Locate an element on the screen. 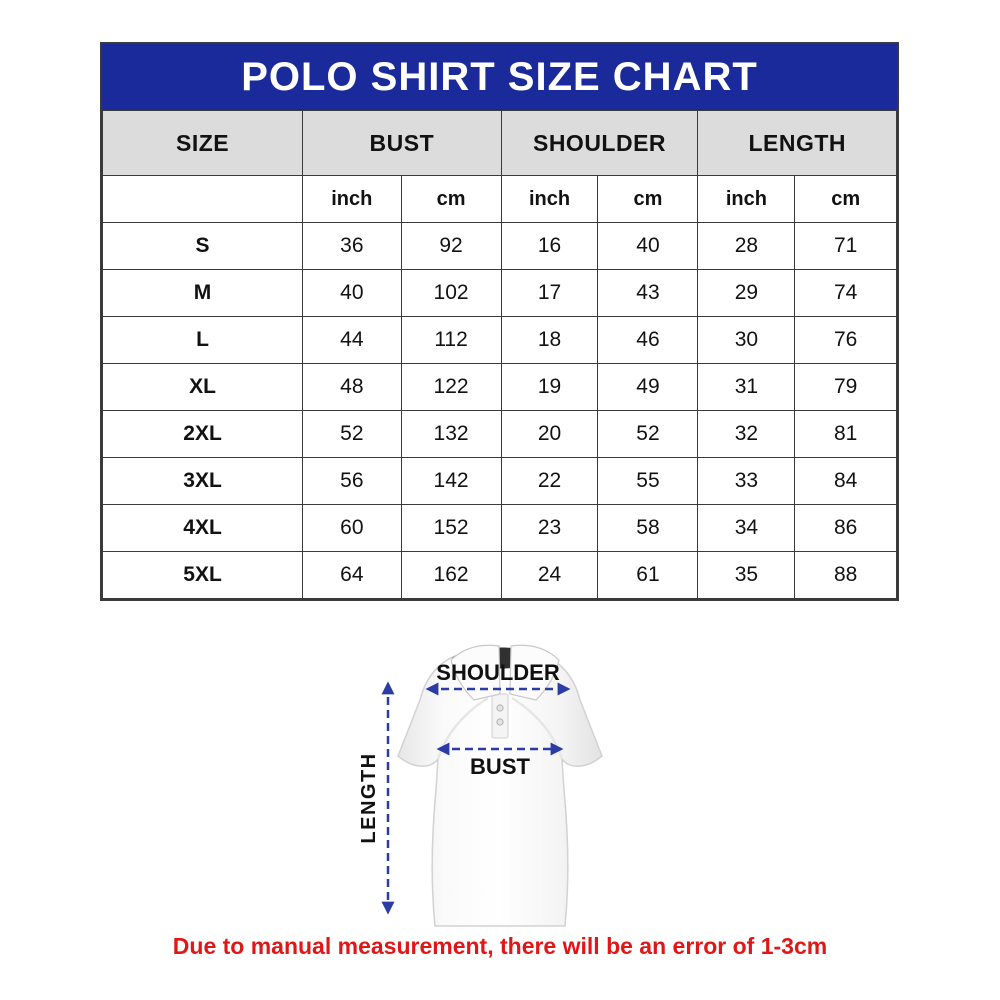  group-header-row: SIZE BUST SHOULDER LENGTH is located at coordinates (499, 143).